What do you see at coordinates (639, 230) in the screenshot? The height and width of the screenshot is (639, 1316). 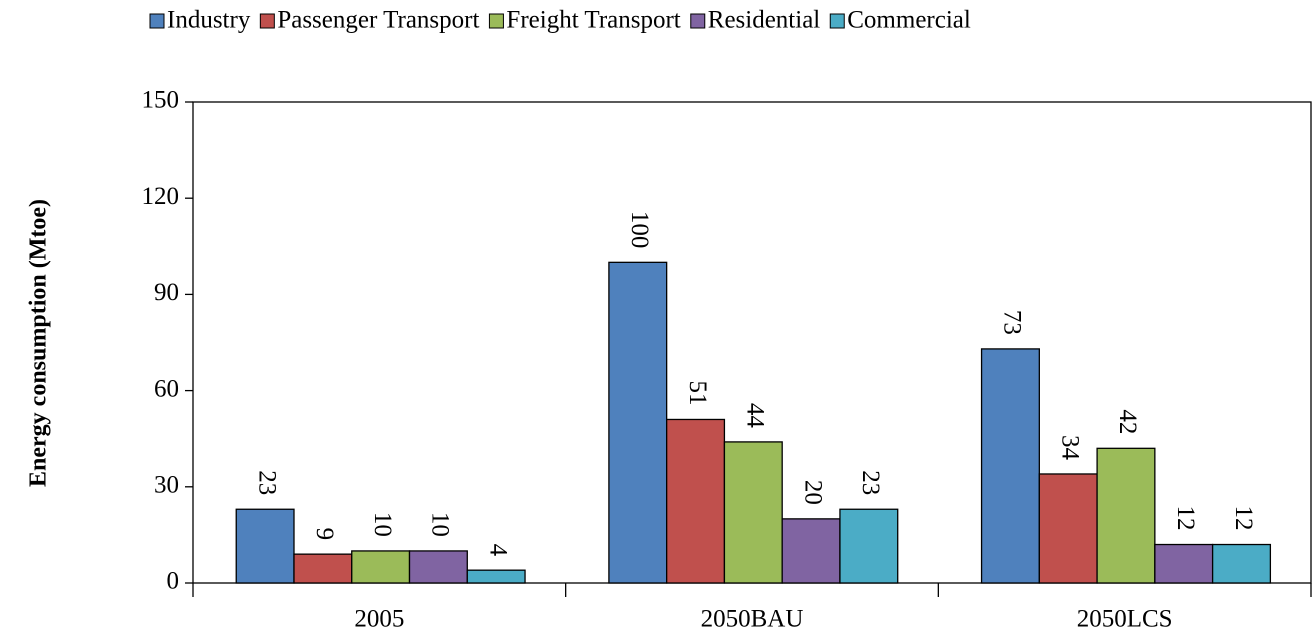 I see `data-label: 100` at bounding box center [639, 230].